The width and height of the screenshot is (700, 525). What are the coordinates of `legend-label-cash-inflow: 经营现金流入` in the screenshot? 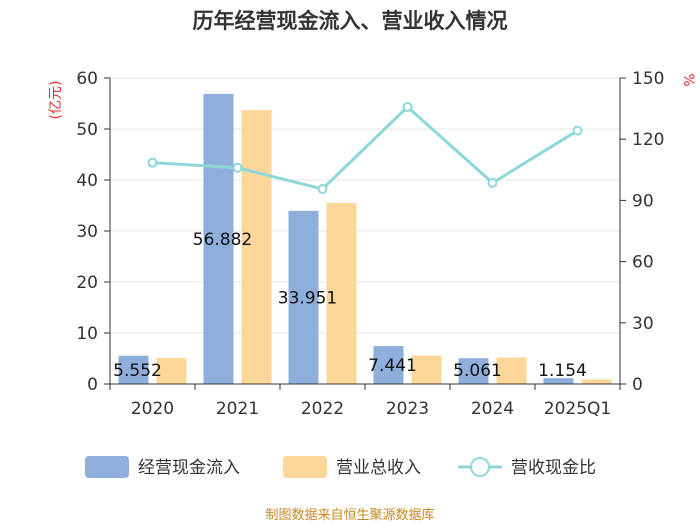 It's located at (189, 468).